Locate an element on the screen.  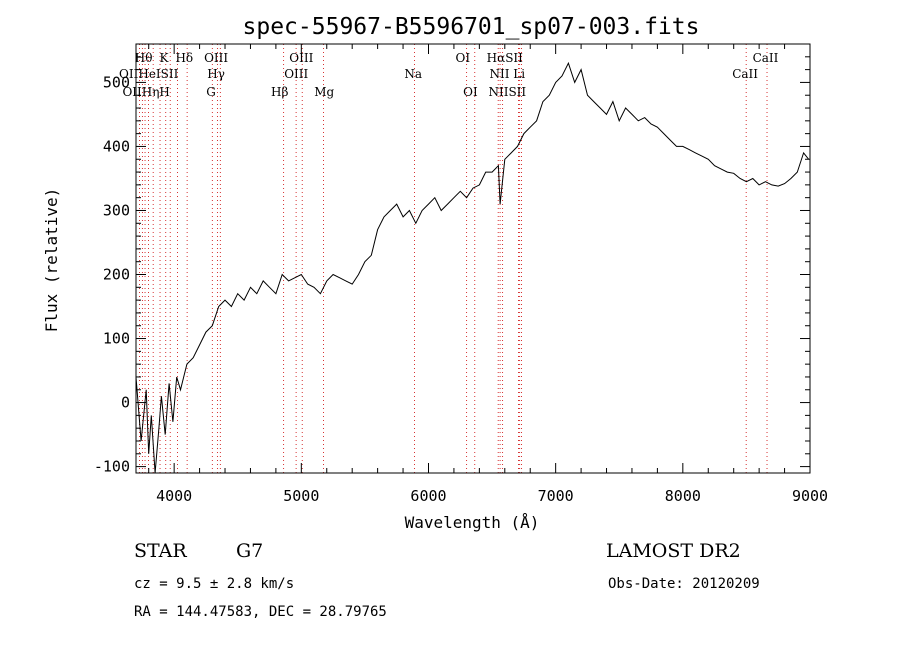
x-axis-label: Wavelength (Å) is located at coordinates (472, 522).